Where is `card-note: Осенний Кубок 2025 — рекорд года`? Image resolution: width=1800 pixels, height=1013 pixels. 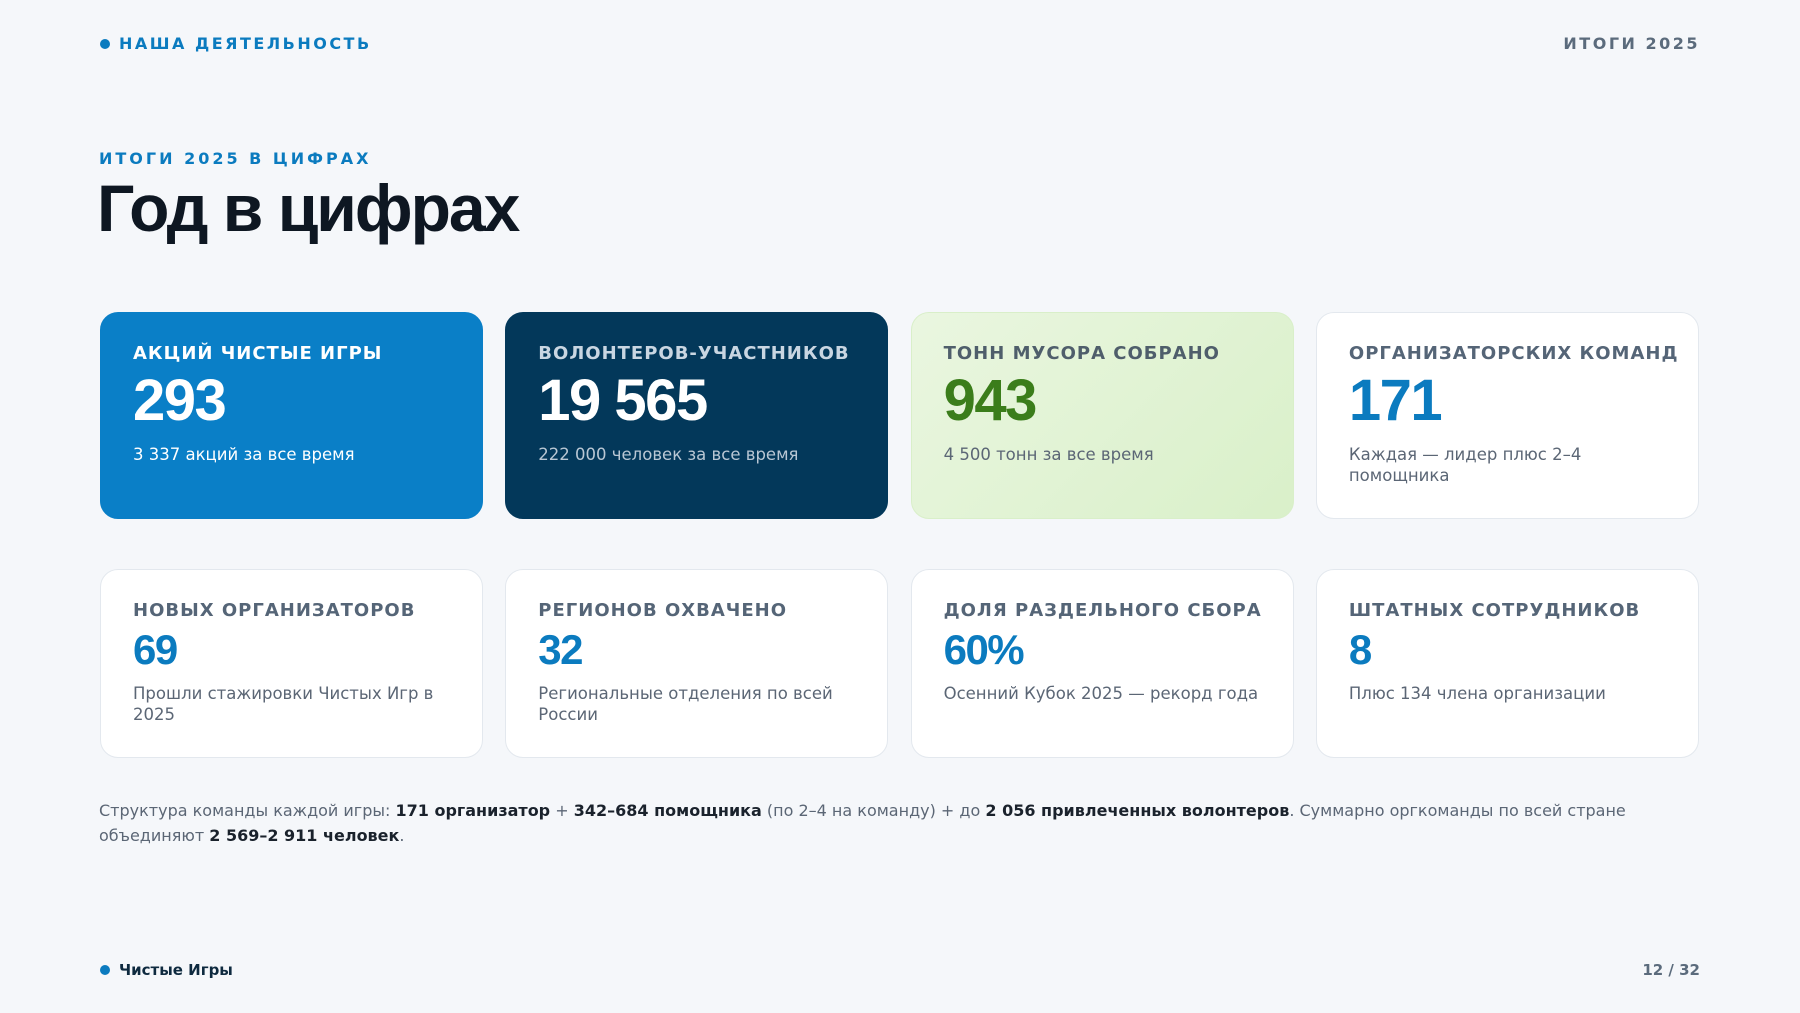
card-note: Осенний Кубок 2025 — рекорд года is located at coordinates (1101, 693).